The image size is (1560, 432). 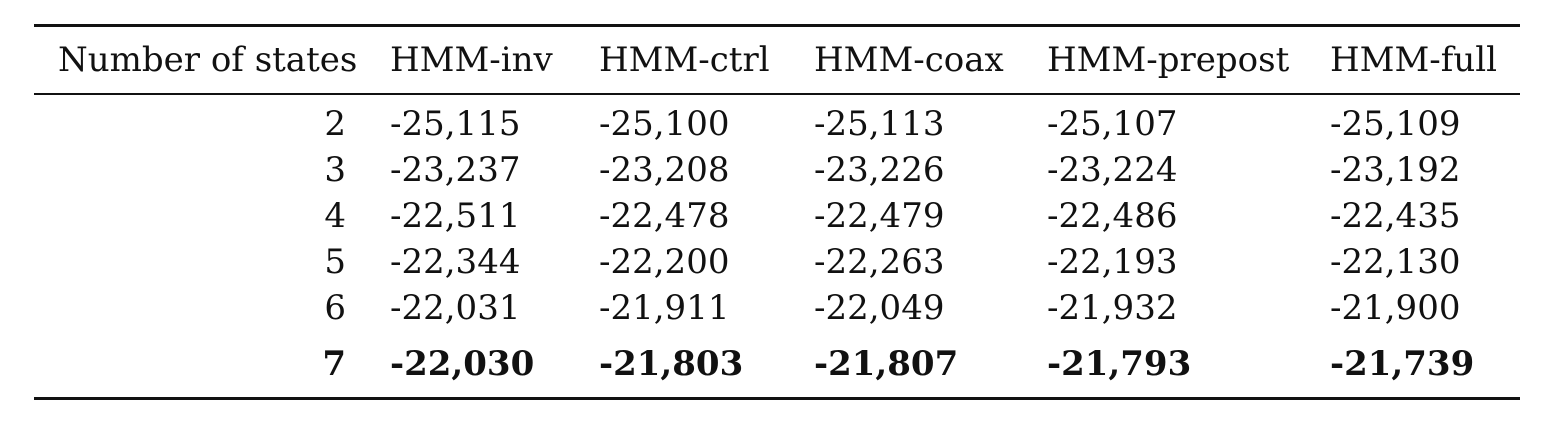 What do you see at coordinates (1402, 364) in the screenshot?
I see `value-cell-bold: -21,739` at bounding box center [1402, 364].